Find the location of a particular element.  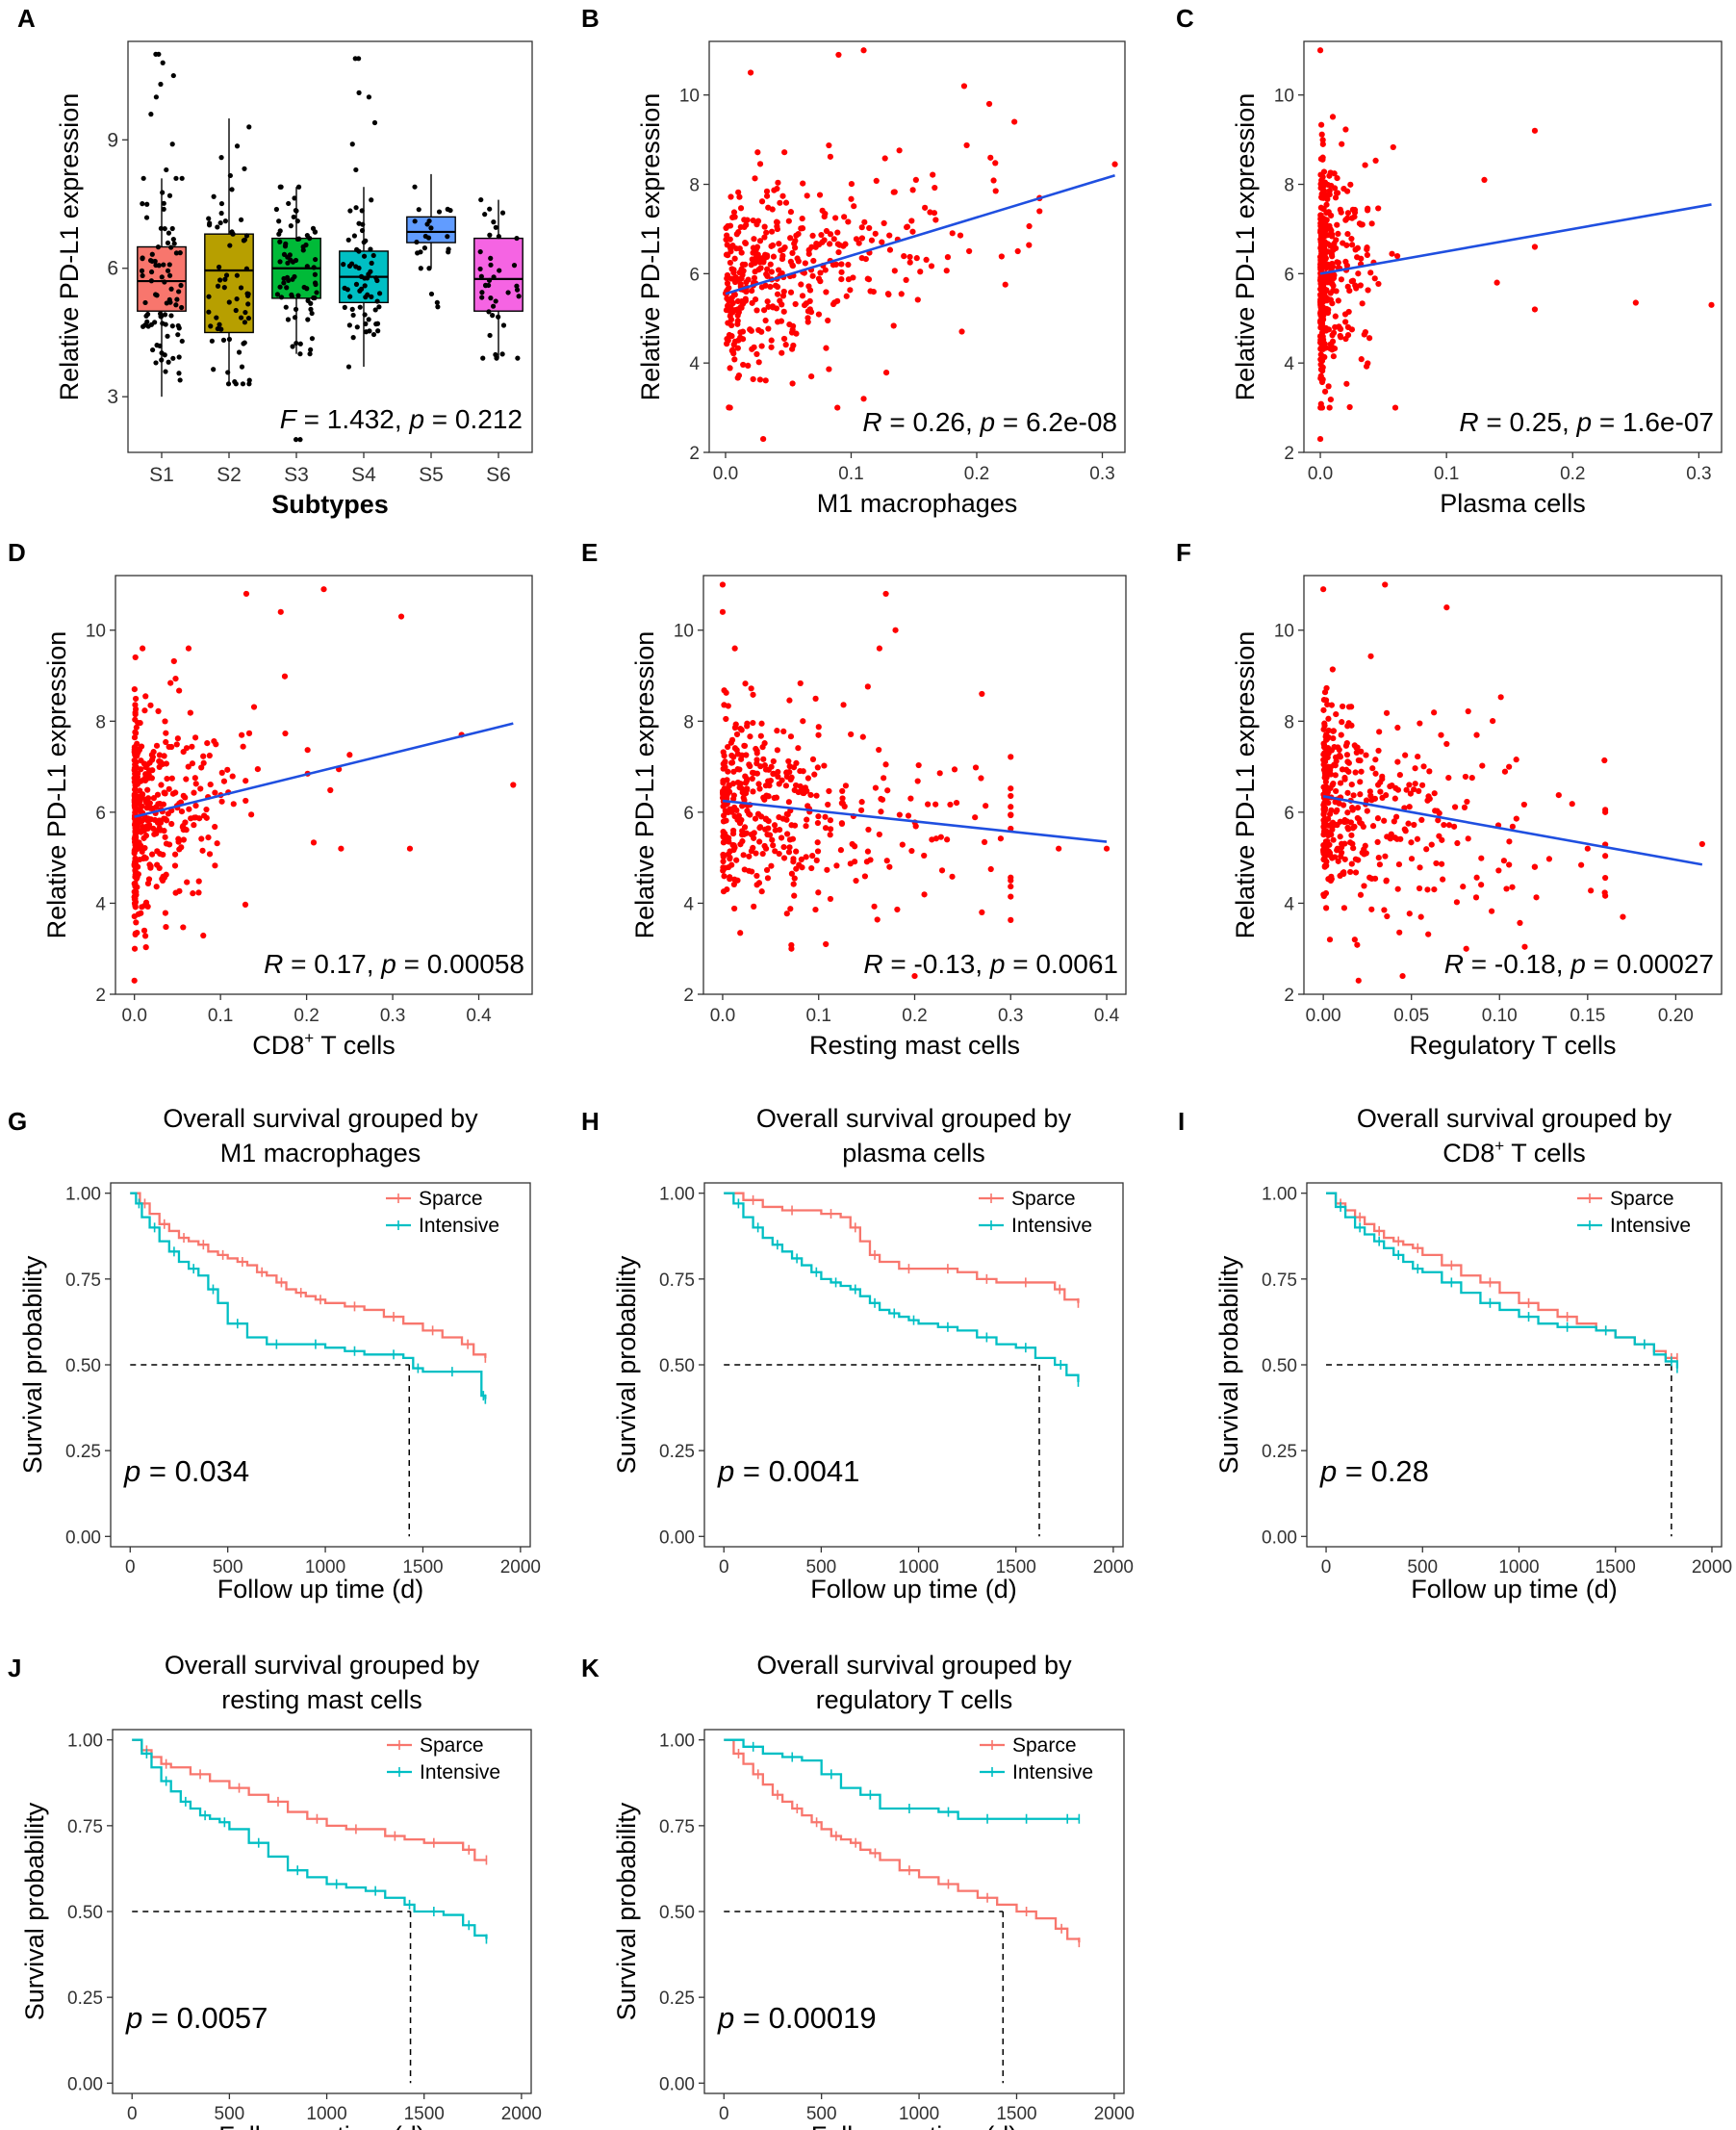

x-tick-label: 0 is located at coordinates (130, 1567).